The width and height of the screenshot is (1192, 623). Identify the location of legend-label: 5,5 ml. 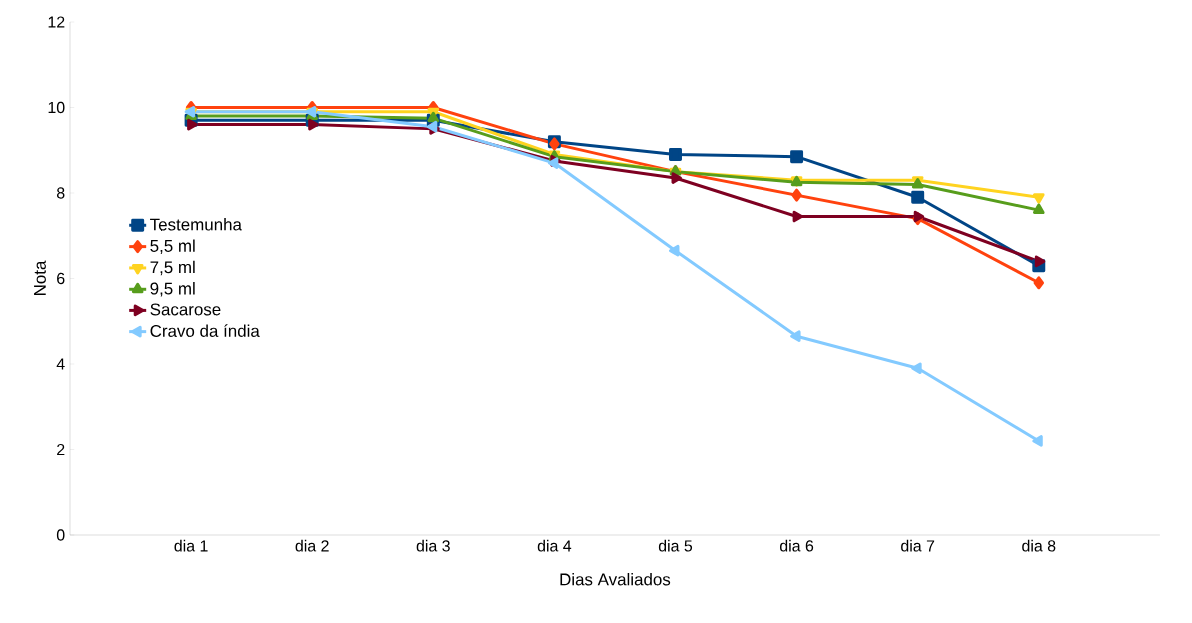
(172, 246).